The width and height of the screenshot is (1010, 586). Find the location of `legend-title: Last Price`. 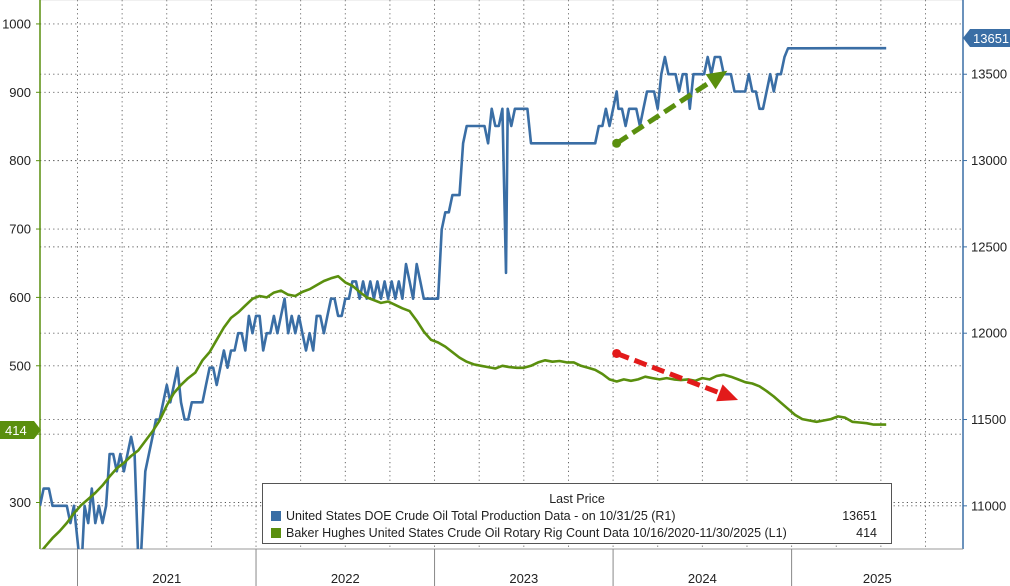

legend-title: Last Price is located at coordinates (577, 499).